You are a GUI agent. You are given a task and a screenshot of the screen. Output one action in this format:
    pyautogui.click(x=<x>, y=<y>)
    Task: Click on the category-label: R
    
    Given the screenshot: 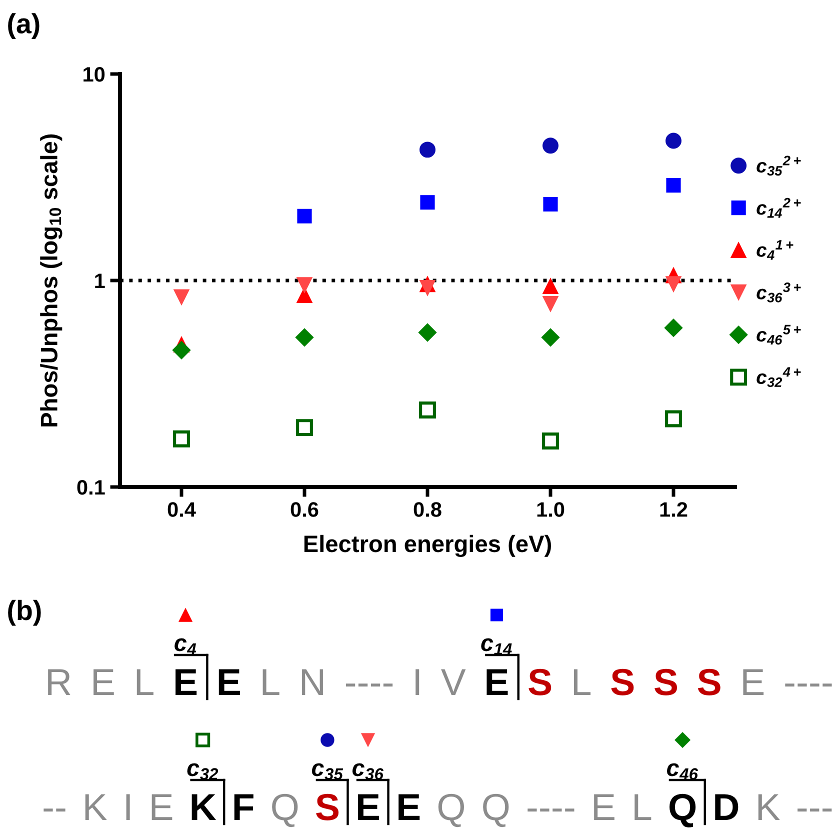 What is the action you would take?
    pyautogui.click(x=59, y=682)
    